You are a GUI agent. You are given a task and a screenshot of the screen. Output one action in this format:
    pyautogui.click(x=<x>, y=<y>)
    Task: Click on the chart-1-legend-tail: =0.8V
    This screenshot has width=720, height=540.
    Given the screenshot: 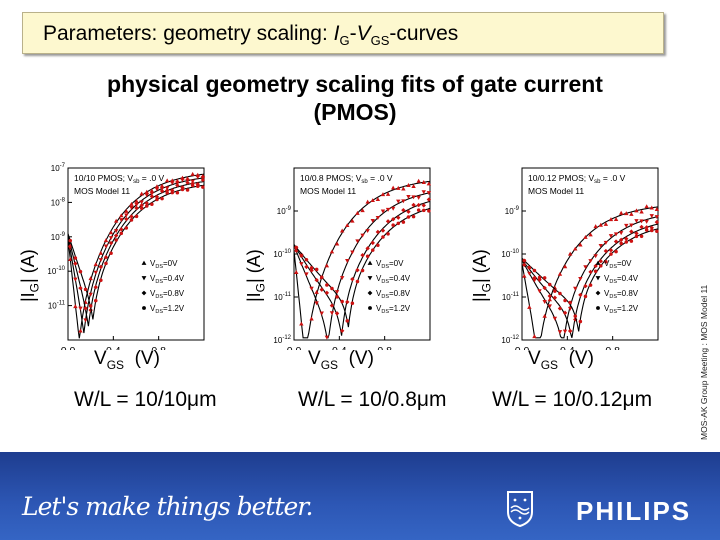 What is the action you would take?
    pyautogui.click(x=174, y=293)
    